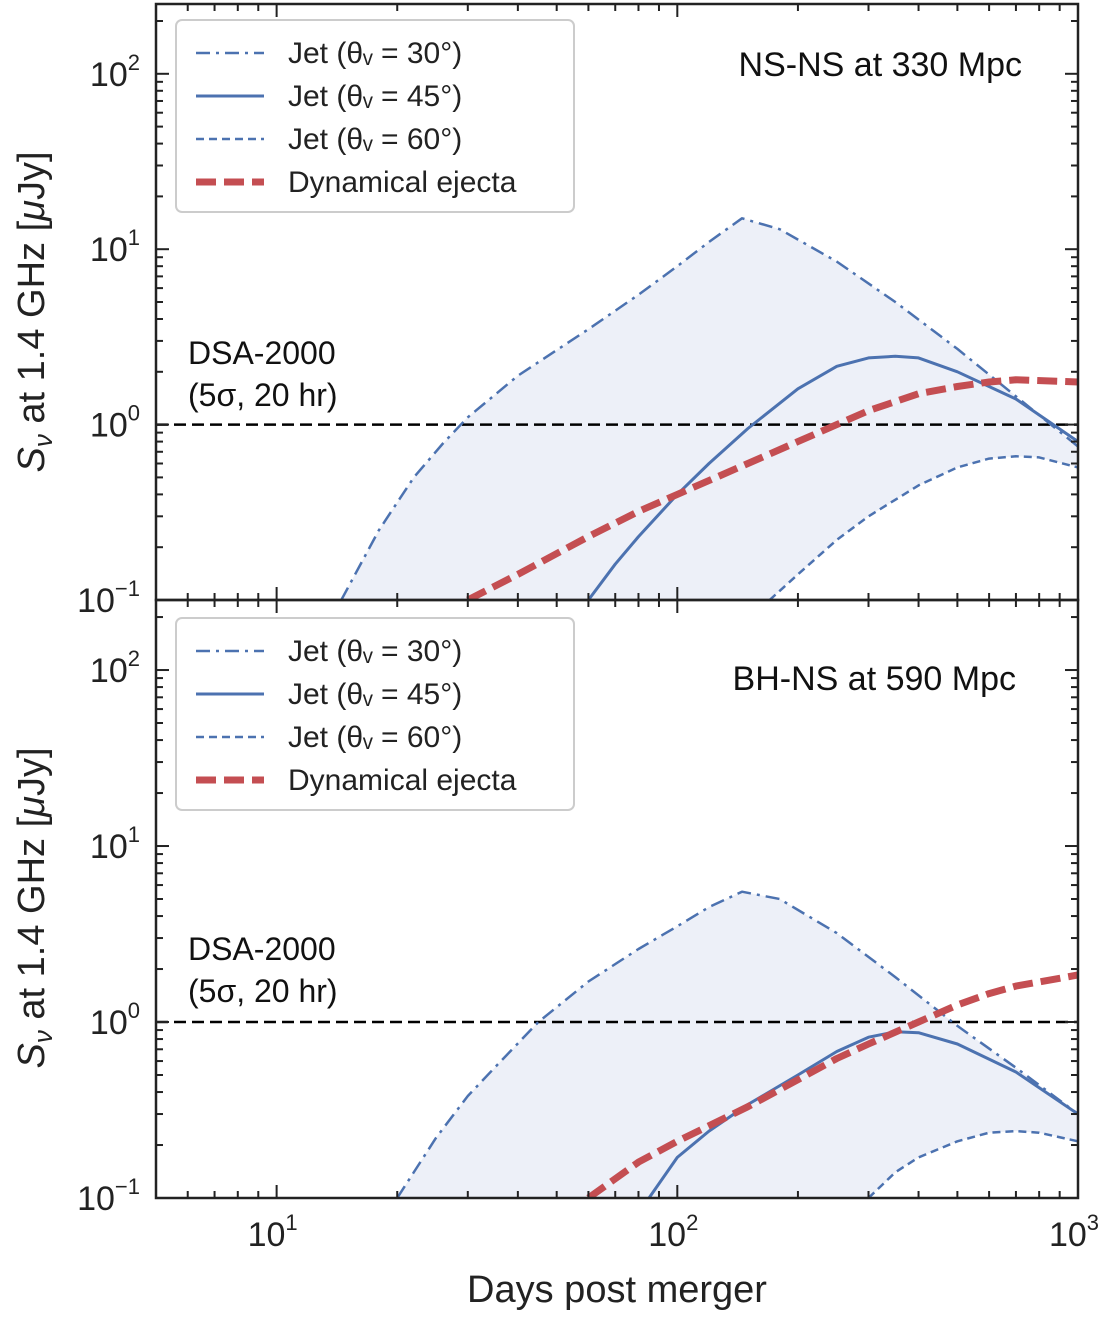  What do you see at coordinates (34, 311) in the screenshot?
I see `y-axis-title-top: Sν at 1.4 GHz [μJy]` at bounding box center [34, 311].